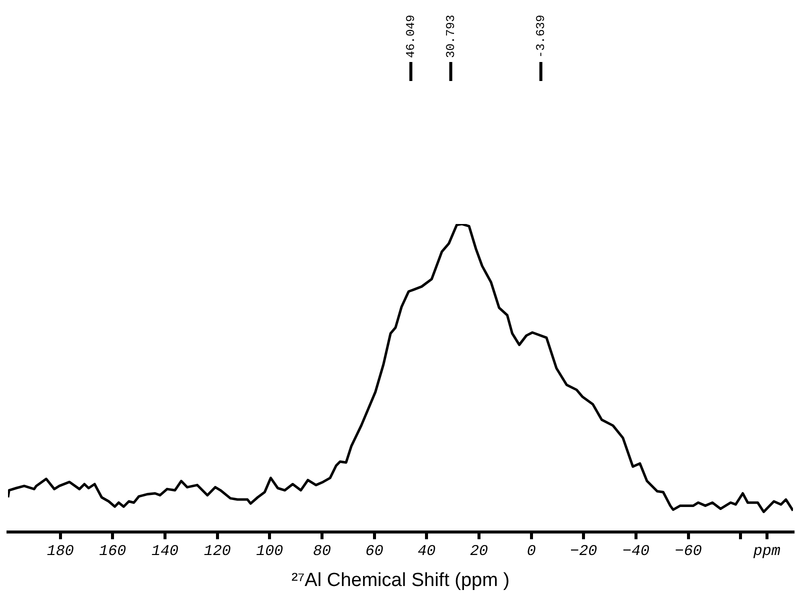  Describe the element at coordinates (427, 551) in the screenshot. I see `x-tick-label: 40` at that location.